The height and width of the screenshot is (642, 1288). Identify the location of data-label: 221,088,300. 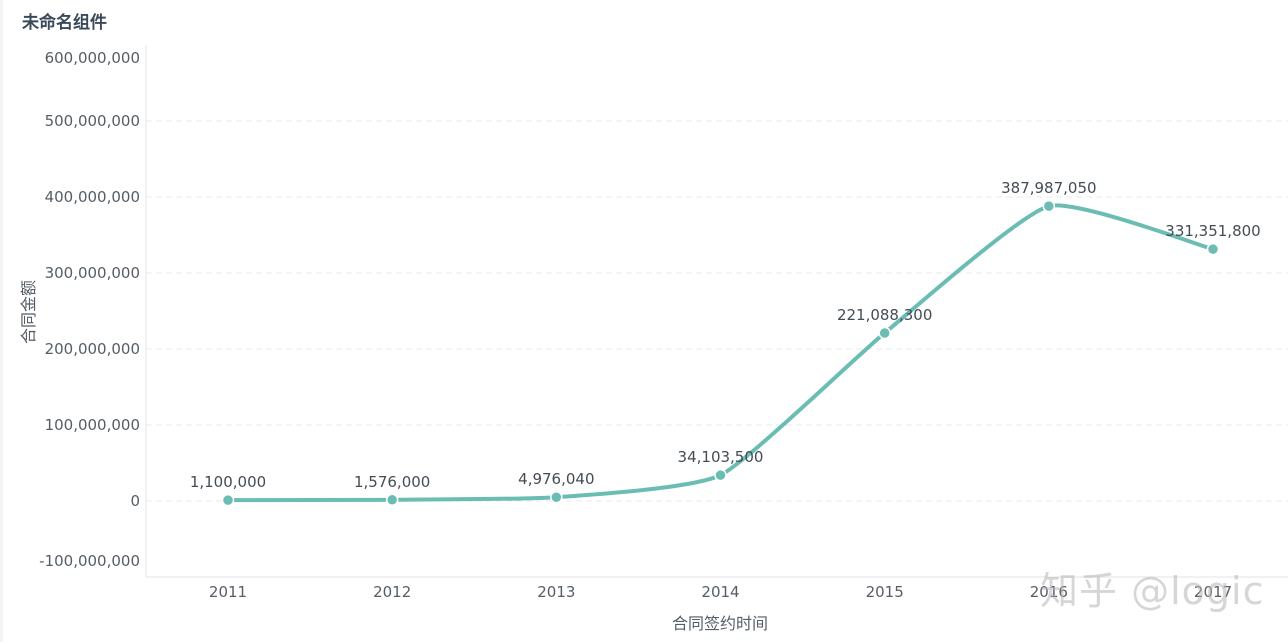
(884, 315).